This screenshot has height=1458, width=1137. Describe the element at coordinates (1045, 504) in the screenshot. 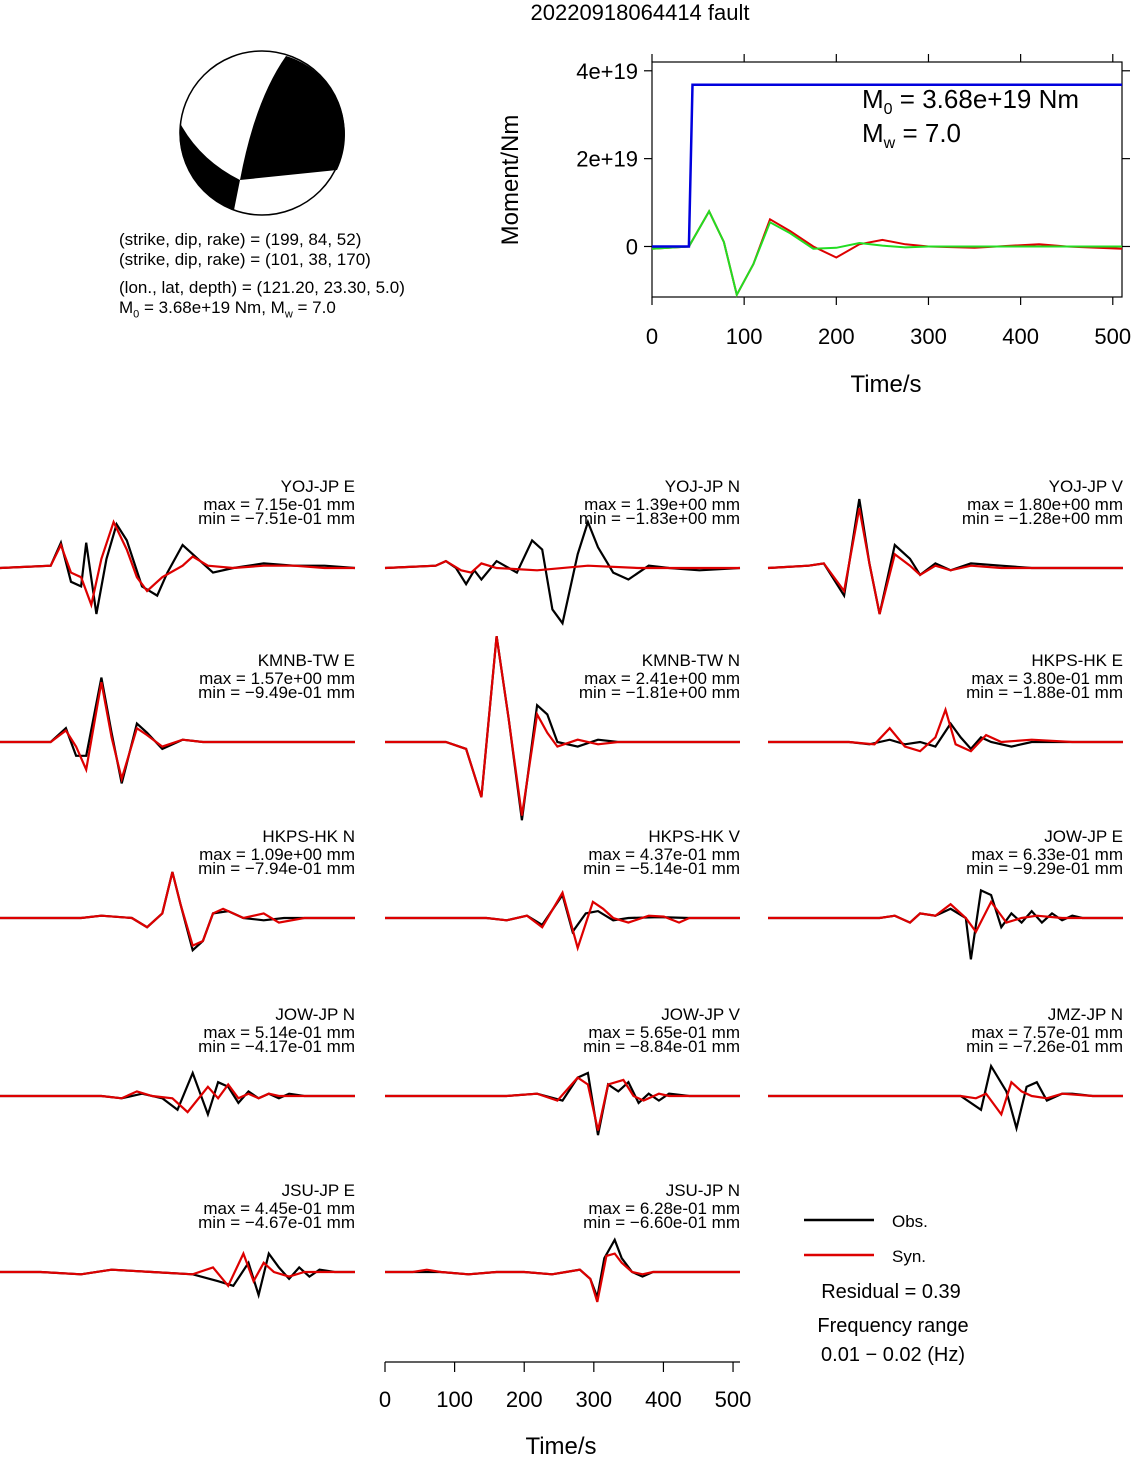

I see `station-max: max = 1.80e+00 mm` at that location.